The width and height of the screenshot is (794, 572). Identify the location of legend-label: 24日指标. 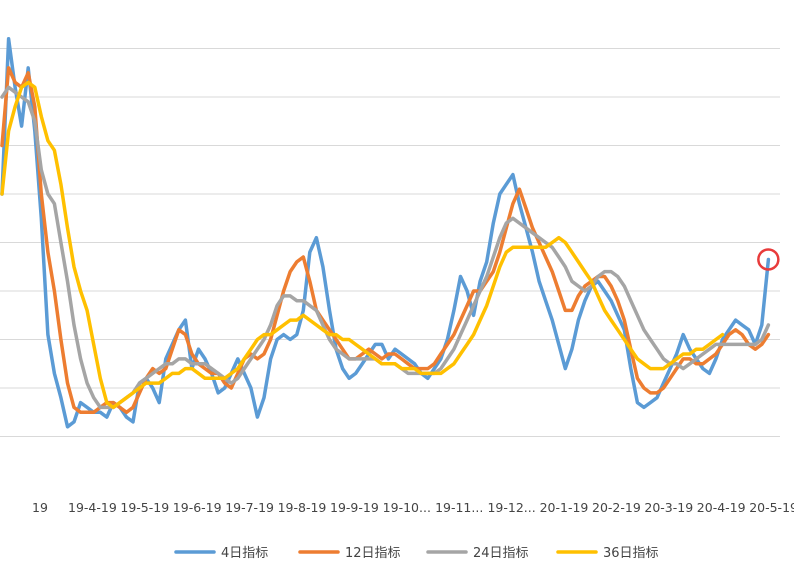
(501, 553).